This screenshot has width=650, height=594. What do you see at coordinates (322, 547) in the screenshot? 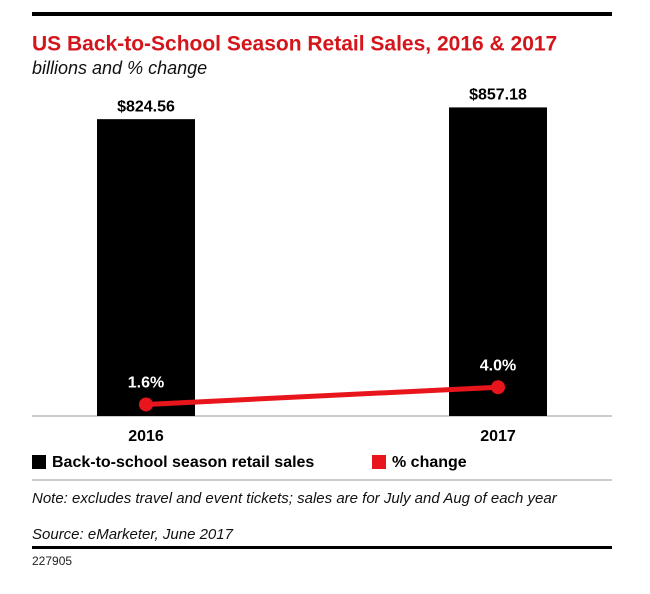
I see `bottom-rule` at bounding box center [322, 547].